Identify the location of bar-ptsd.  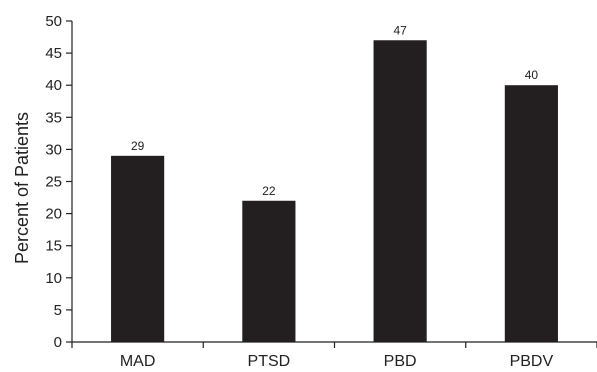
(269, 271).